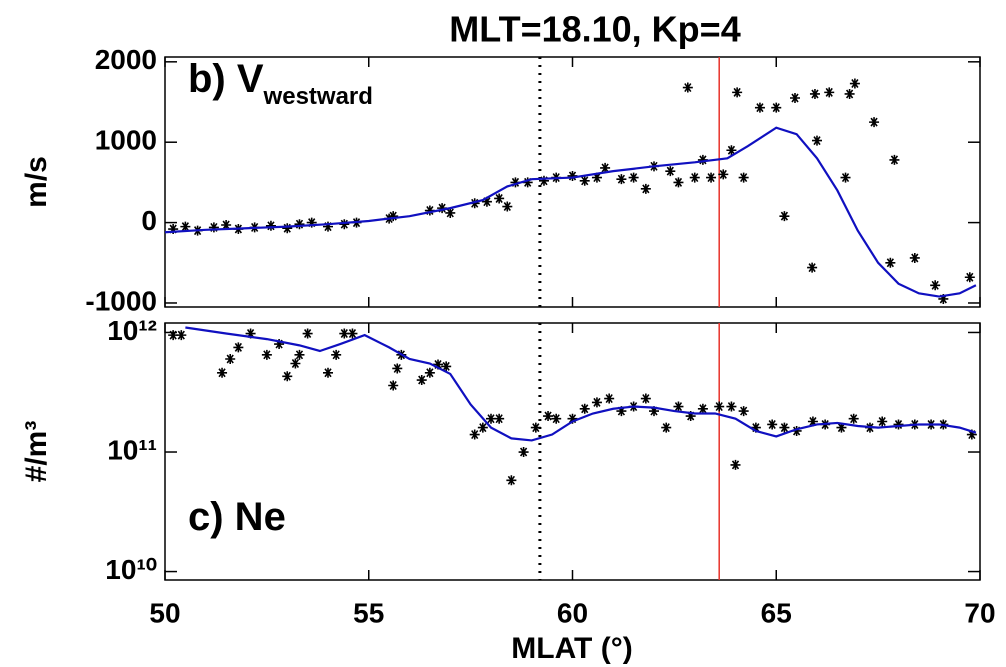 This screenshot has width=1006, height=667. I want to click on x-tick-label: 70, so click(979, 612).